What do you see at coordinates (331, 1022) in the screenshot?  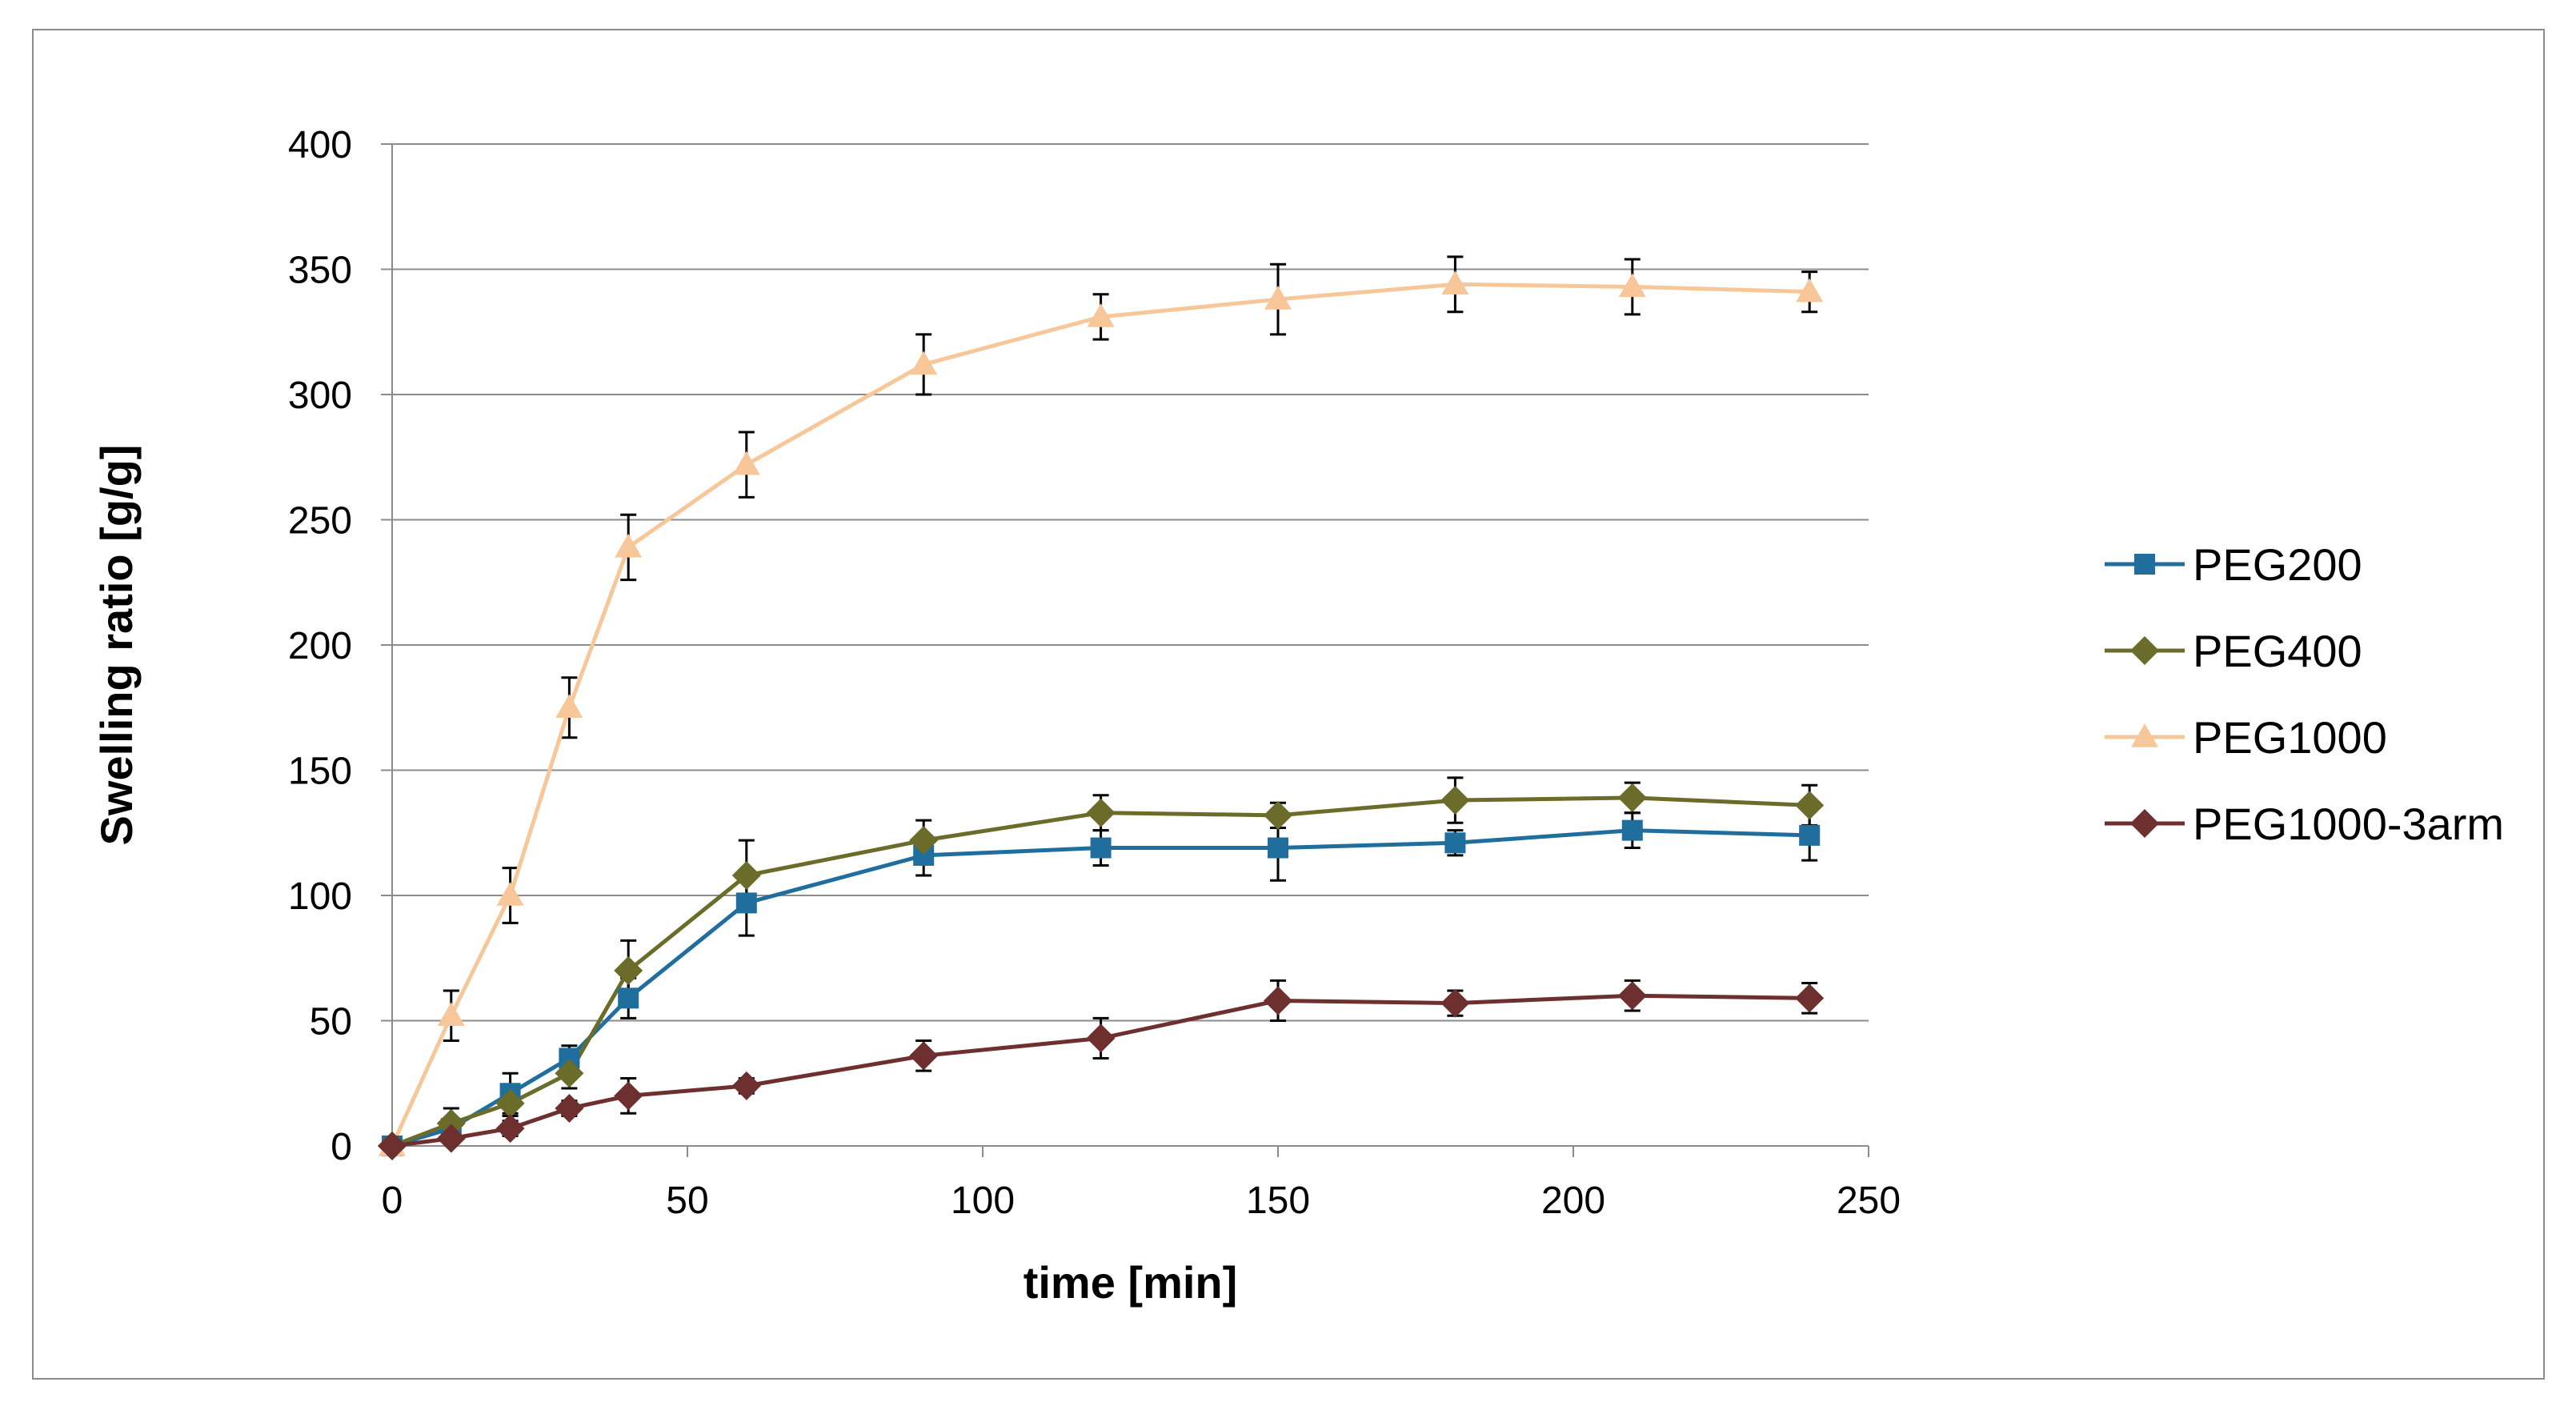 I see `y-tick-label: 50` at bounding box center [331, 1022].